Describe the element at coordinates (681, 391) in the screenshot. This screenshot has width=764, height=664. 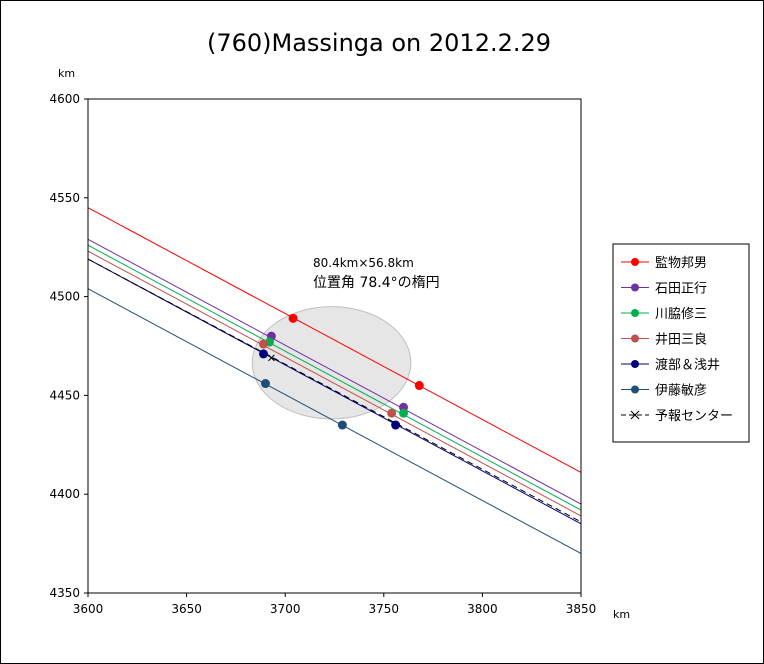
I see `legend-label-5: 伊藤敏彦` at that location.